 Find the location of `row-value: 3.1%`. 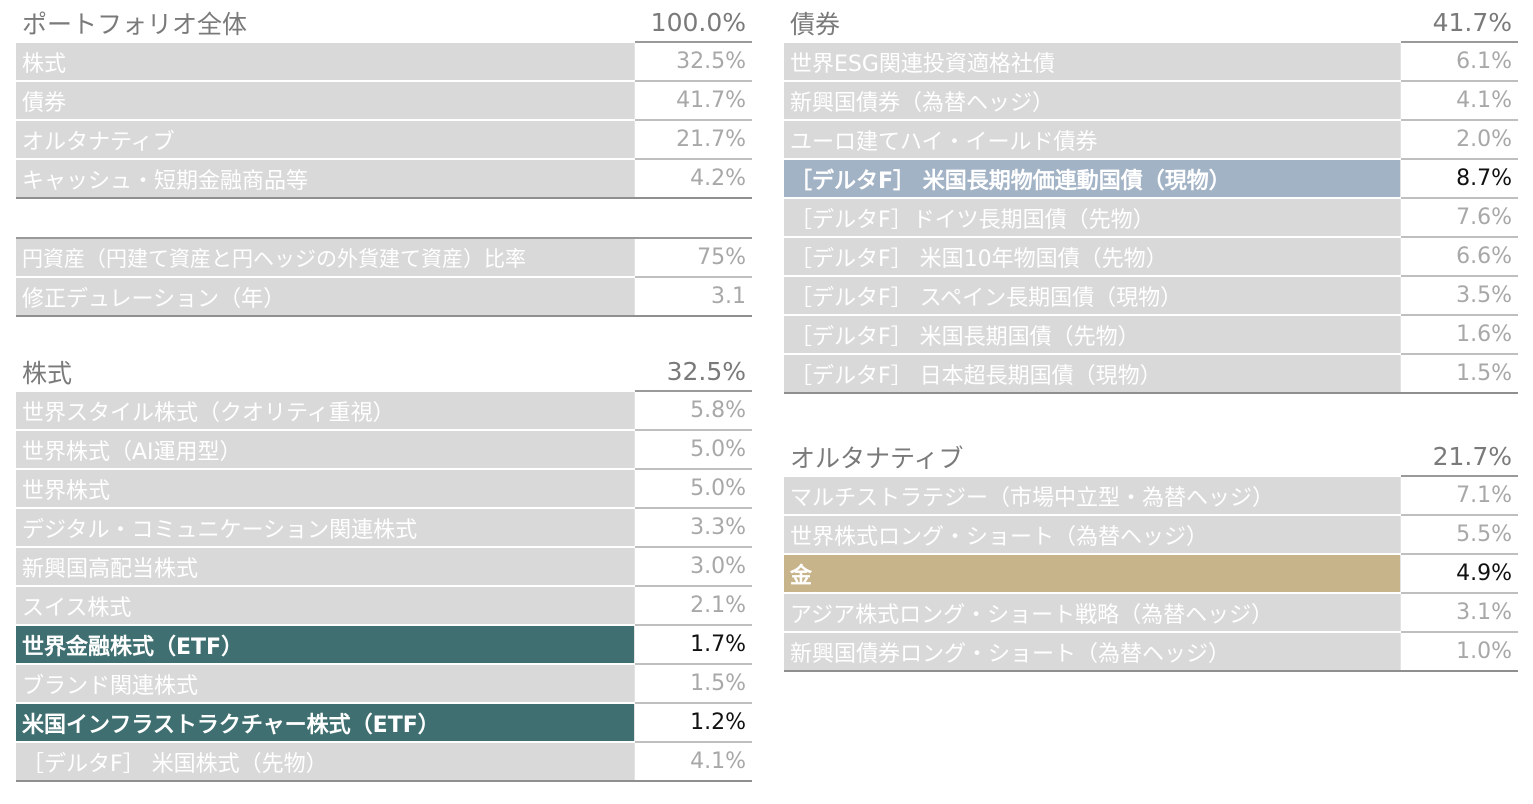

row-value: 3.1% is located at coordinates (1458, 613).